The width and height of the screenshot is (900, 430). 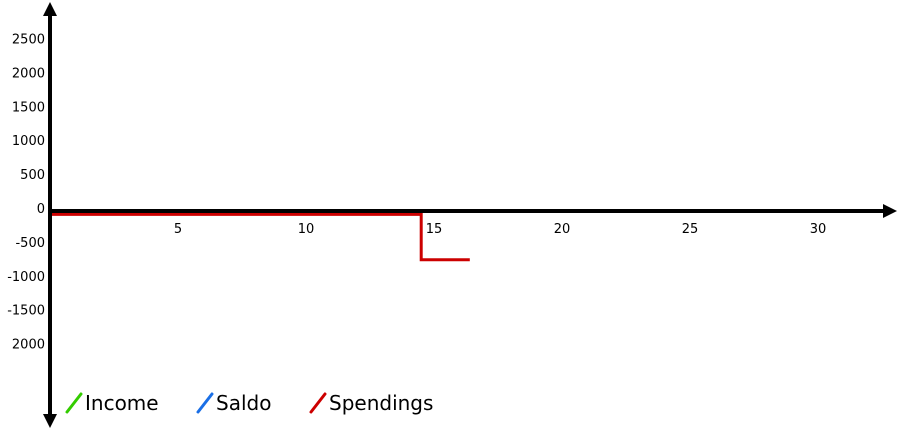 What do you see at coordinates (28, 107) in the screenshot?
I see `y-tick-label: 1500` at bounding box center [28, 107].